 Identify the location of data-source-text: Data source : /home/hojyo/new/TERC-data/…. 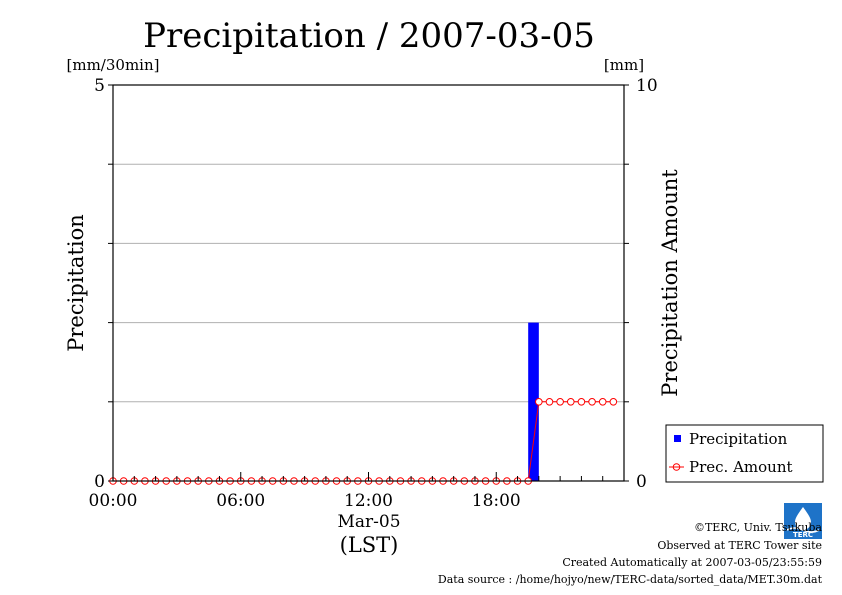
(629, 579).